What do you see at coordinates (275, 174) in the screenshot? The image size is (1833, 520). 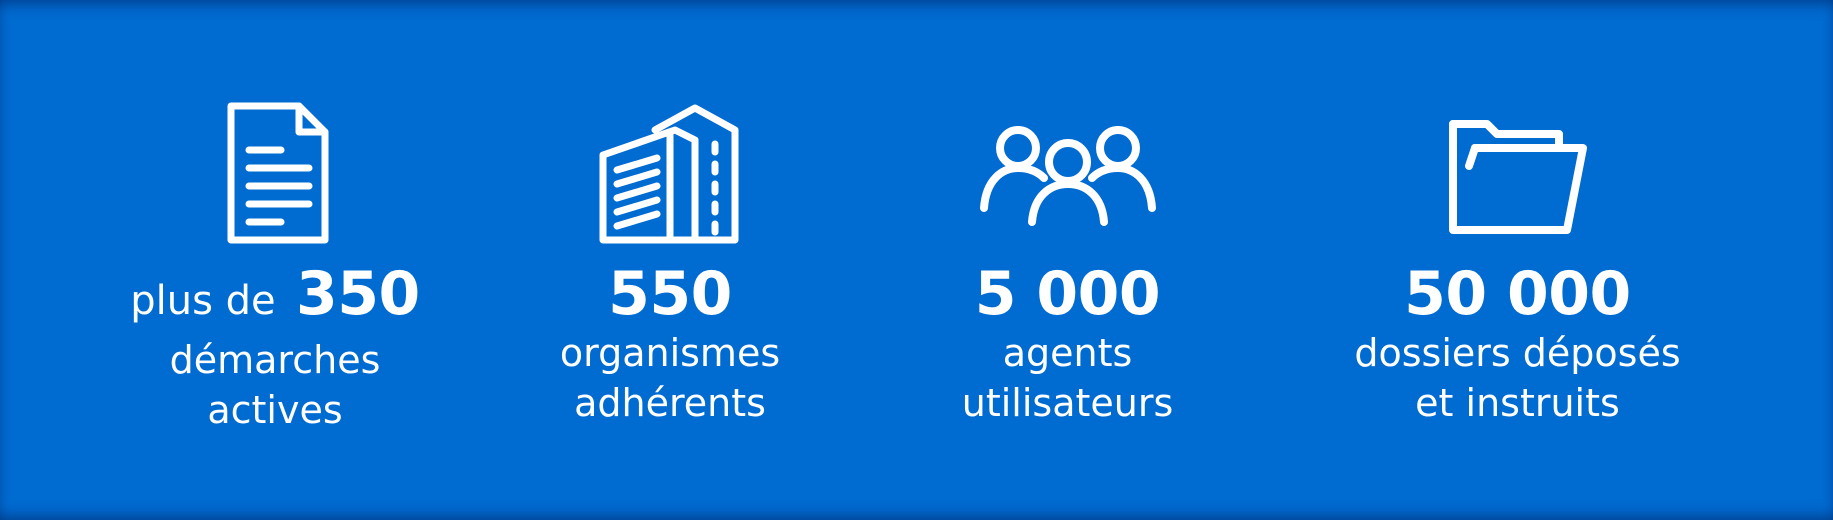 I see `document-icon` at bounding box center [275, 174].